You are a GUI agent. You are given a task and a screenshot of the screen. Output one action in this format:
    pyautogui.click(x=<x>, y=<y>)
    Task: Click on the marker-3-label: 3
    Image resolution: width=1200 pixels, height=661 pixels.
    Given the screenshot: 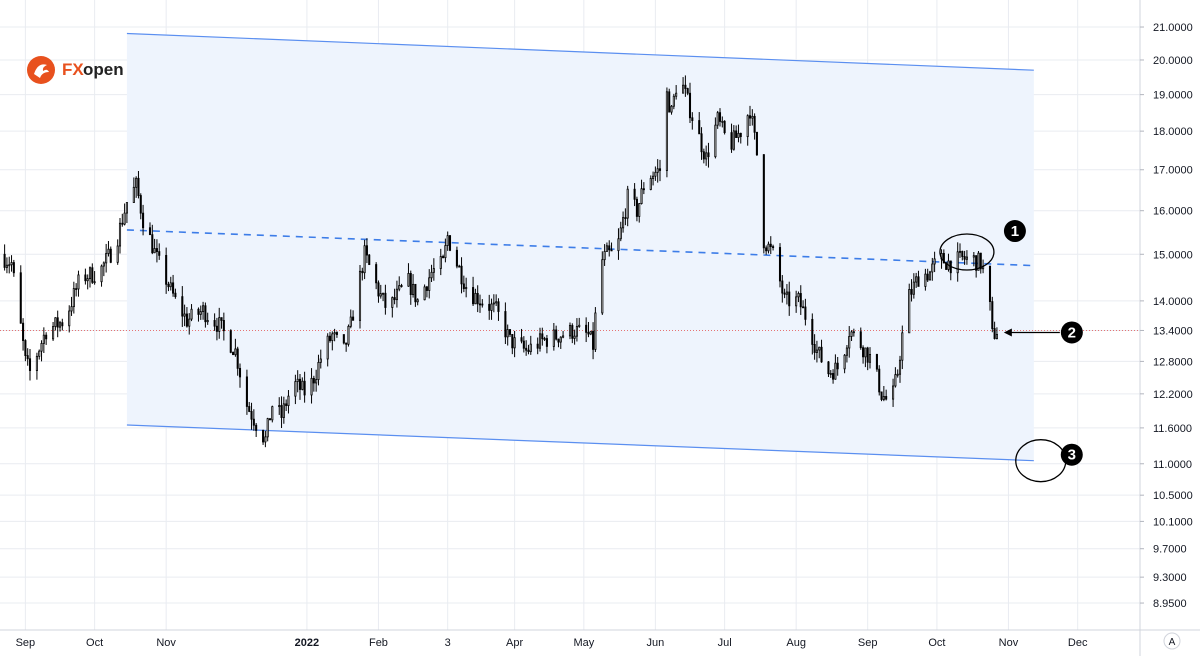 What is the action you would take?
    pyautogui.click(x=1072, y=455)
    